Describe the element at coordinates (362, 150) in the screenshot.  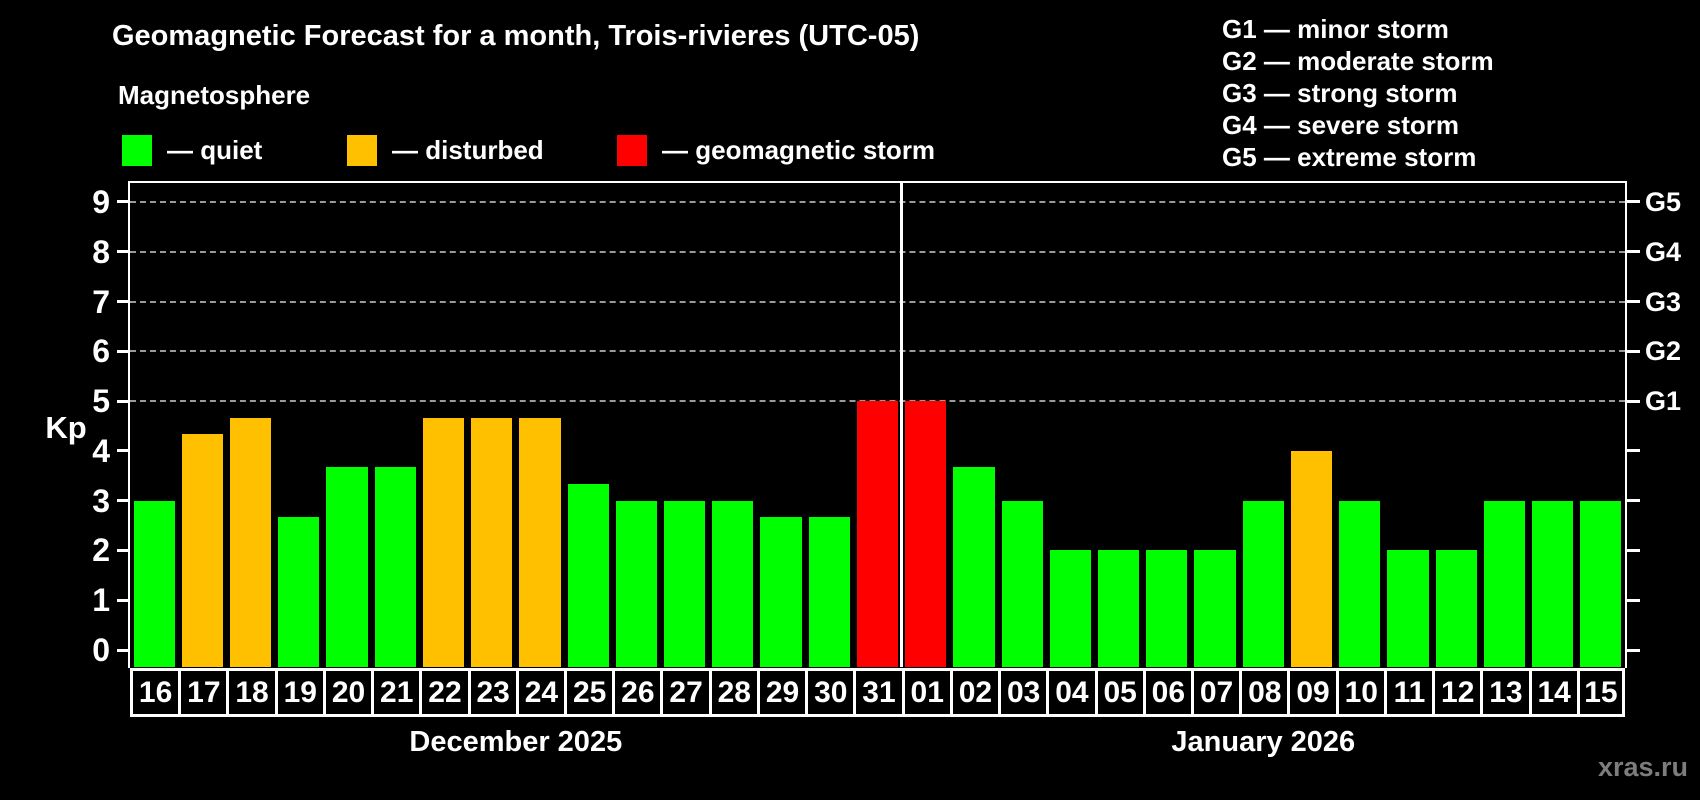
I see `disturbed-color-swatch` at that location.